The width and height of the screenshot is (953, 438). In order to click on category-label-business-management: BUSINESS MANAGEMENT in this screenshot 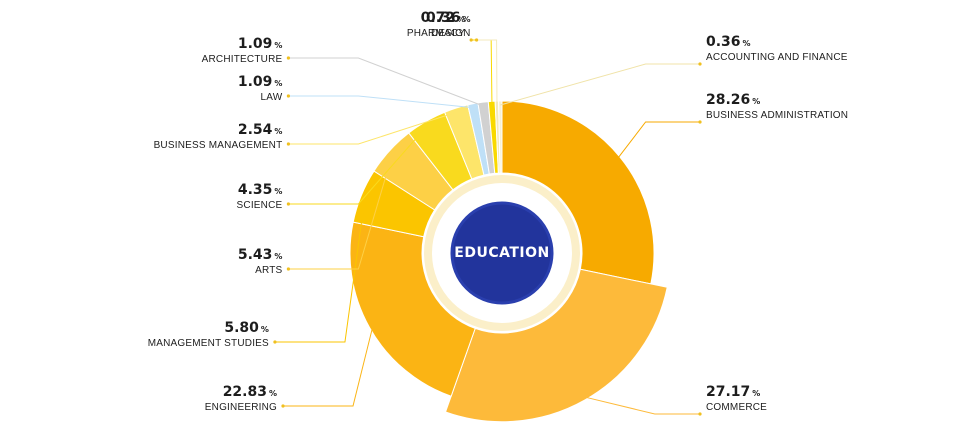, I will do `click(218, 145)`.